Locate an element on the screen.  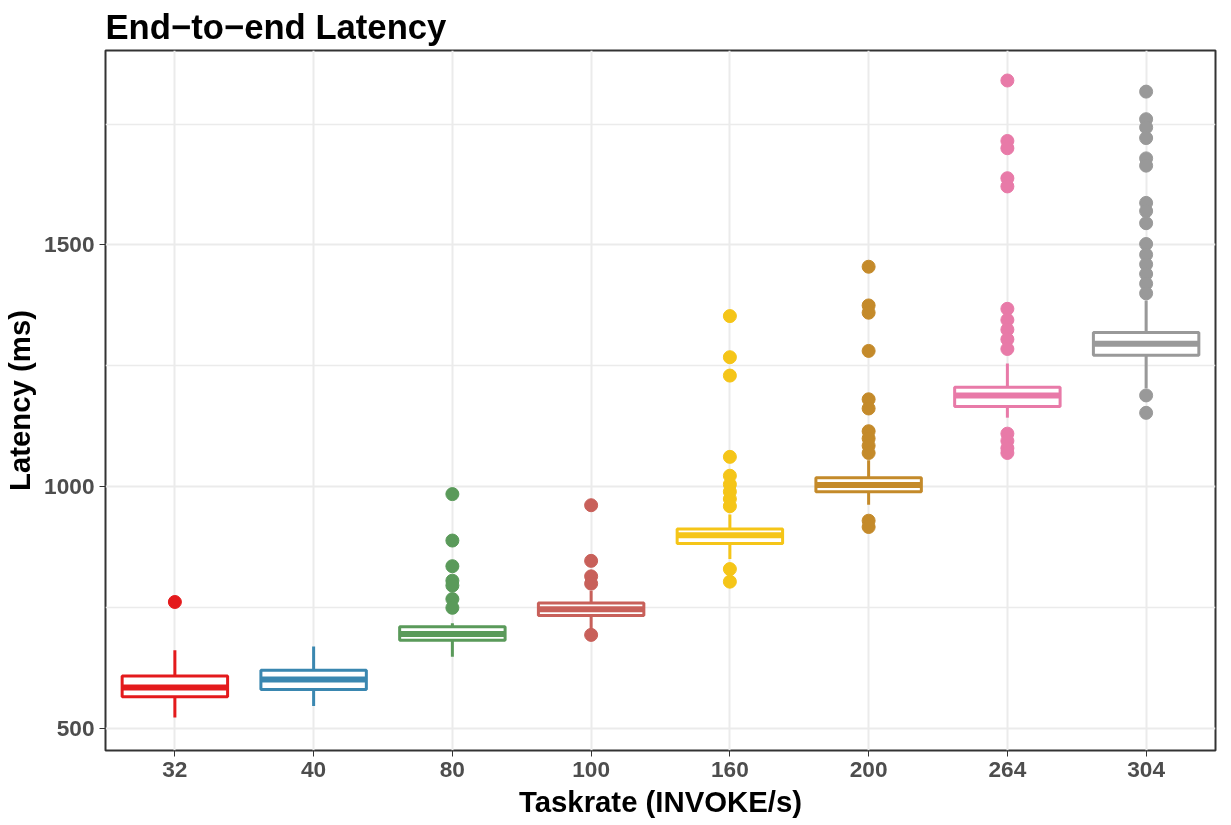
x-tick-label: 40 is located at coordinates (314, 768).